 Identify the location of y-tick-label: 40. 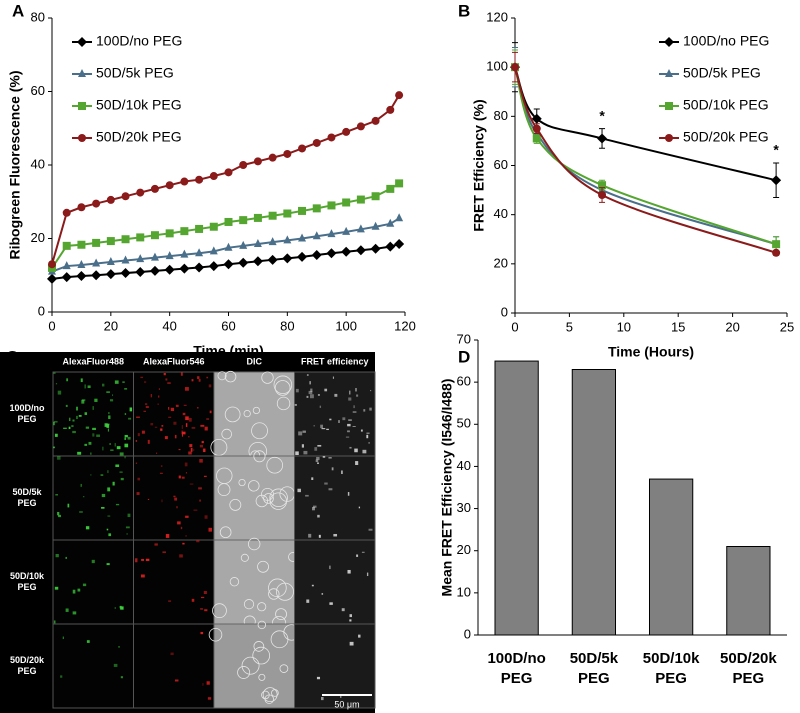
(38, 163).